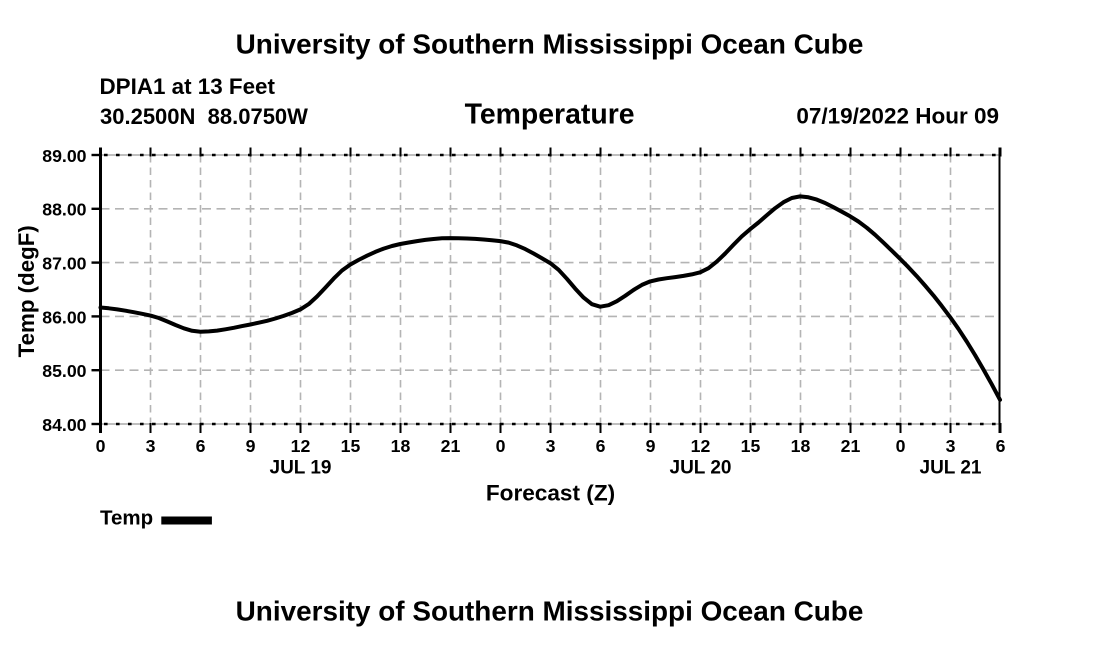  Describe the element at coordinates (64, 317) in the screenshot. I see `svg-text: 86.00` at that location.